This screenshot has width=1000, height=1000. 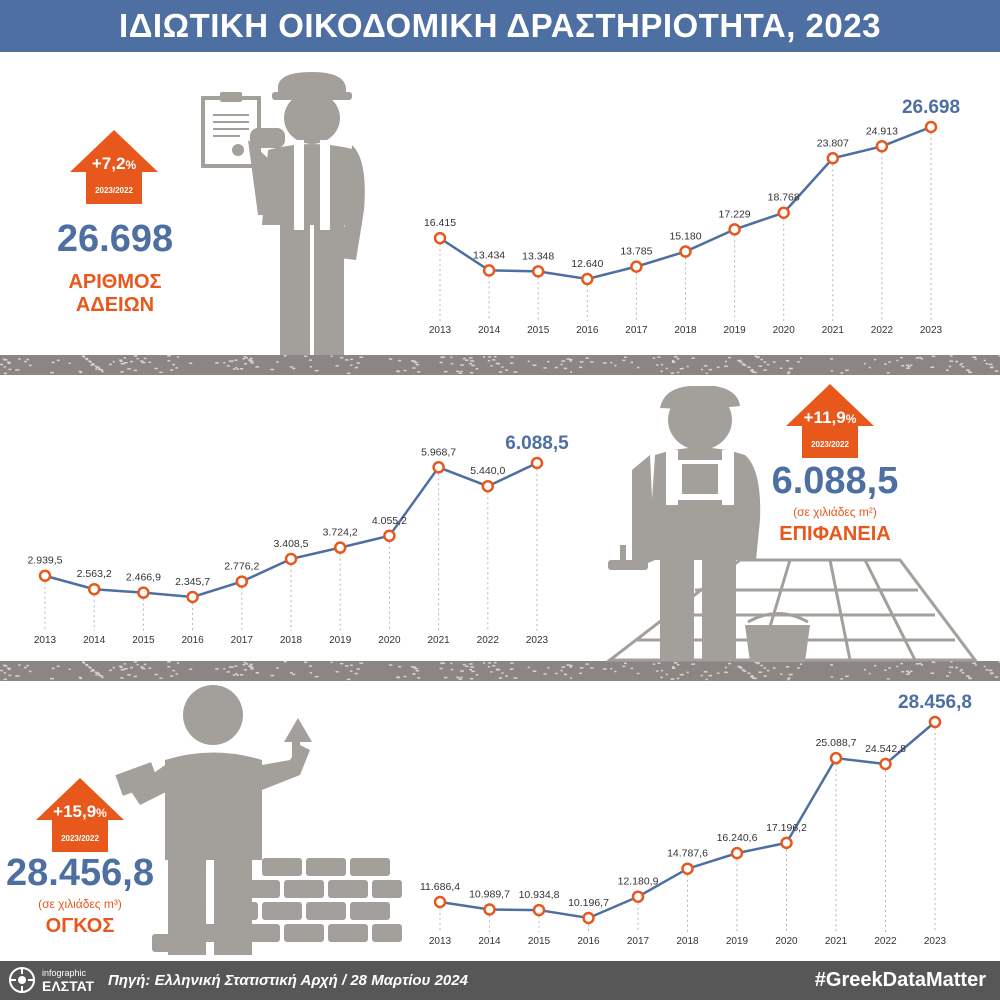 What do you see at coordinates (115, 305) in the screenshot?
I see `stat-label-line: ΑΔΕΙΩΝ` at bounding box center [115, 305].